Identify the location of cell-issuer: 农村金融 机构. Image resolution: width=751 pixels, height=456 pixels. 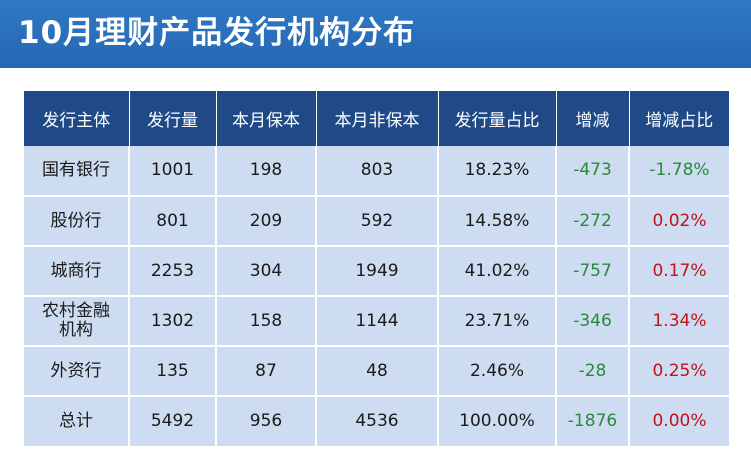
(77, 321).